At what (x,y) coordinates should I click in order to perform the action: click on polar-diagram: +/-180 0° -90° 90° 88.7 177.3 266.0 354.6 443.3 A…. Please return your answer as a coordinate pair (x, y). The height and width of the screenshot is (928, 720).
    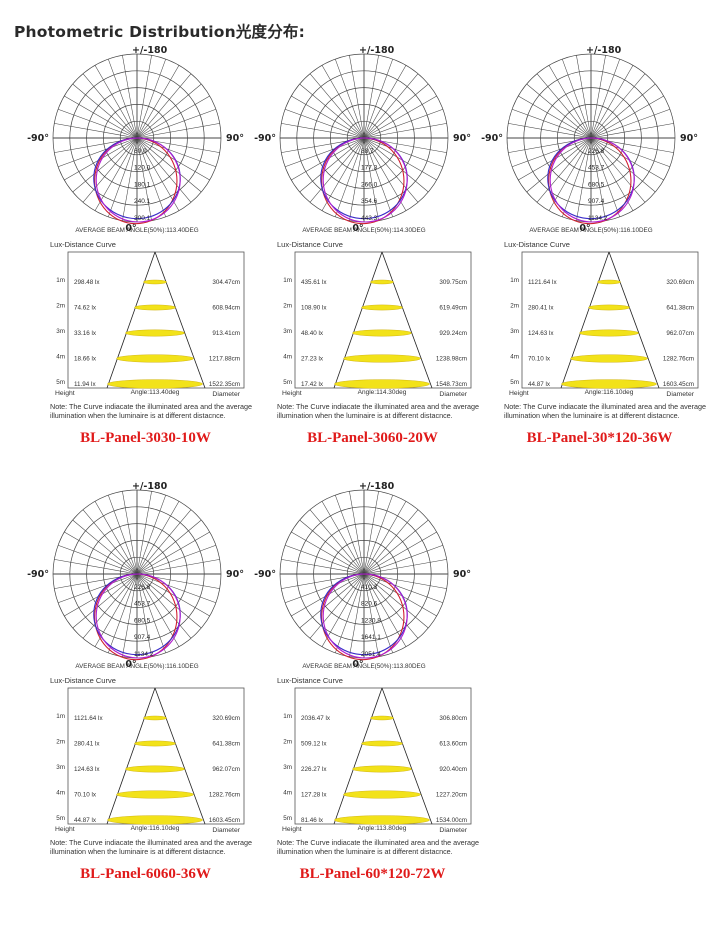
    Looking at the image, I should click on (362, 139).